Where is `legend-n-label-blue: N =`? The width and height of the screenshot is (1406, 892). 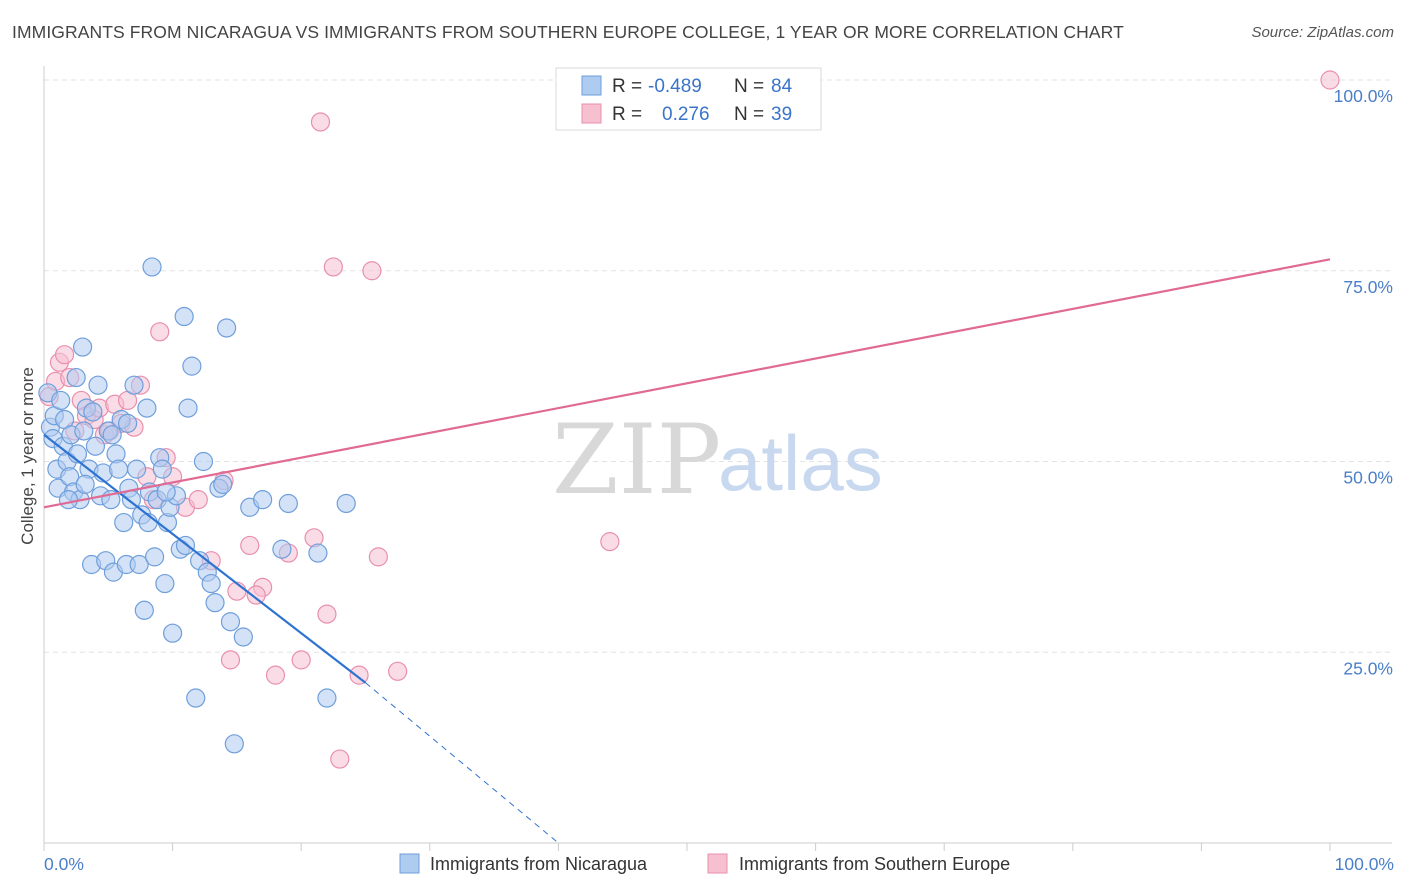
legend-n-label-blue: N = is located at coordinates (749, 86).